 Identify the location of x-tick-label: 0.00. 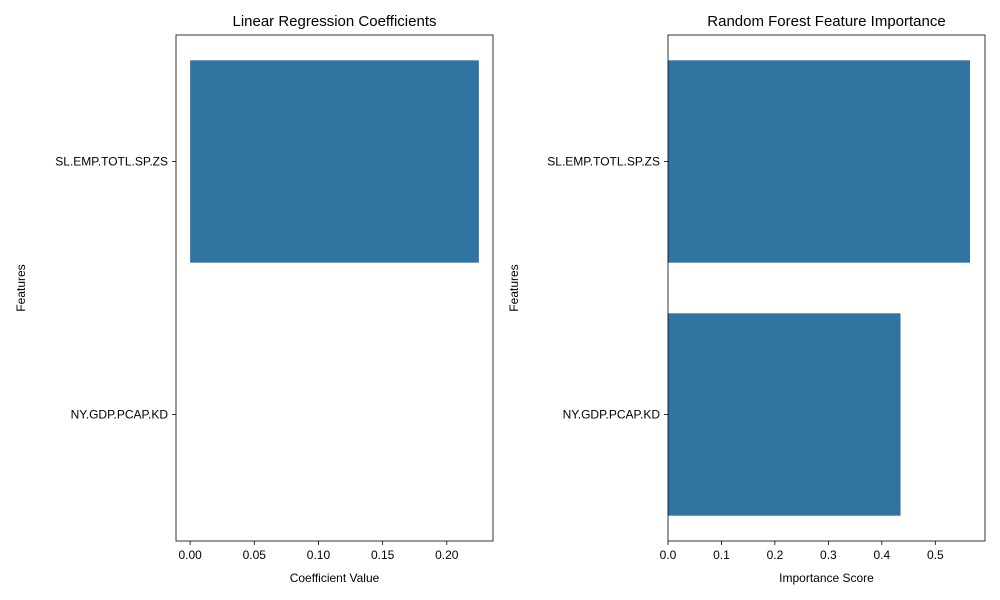
(190, 555).